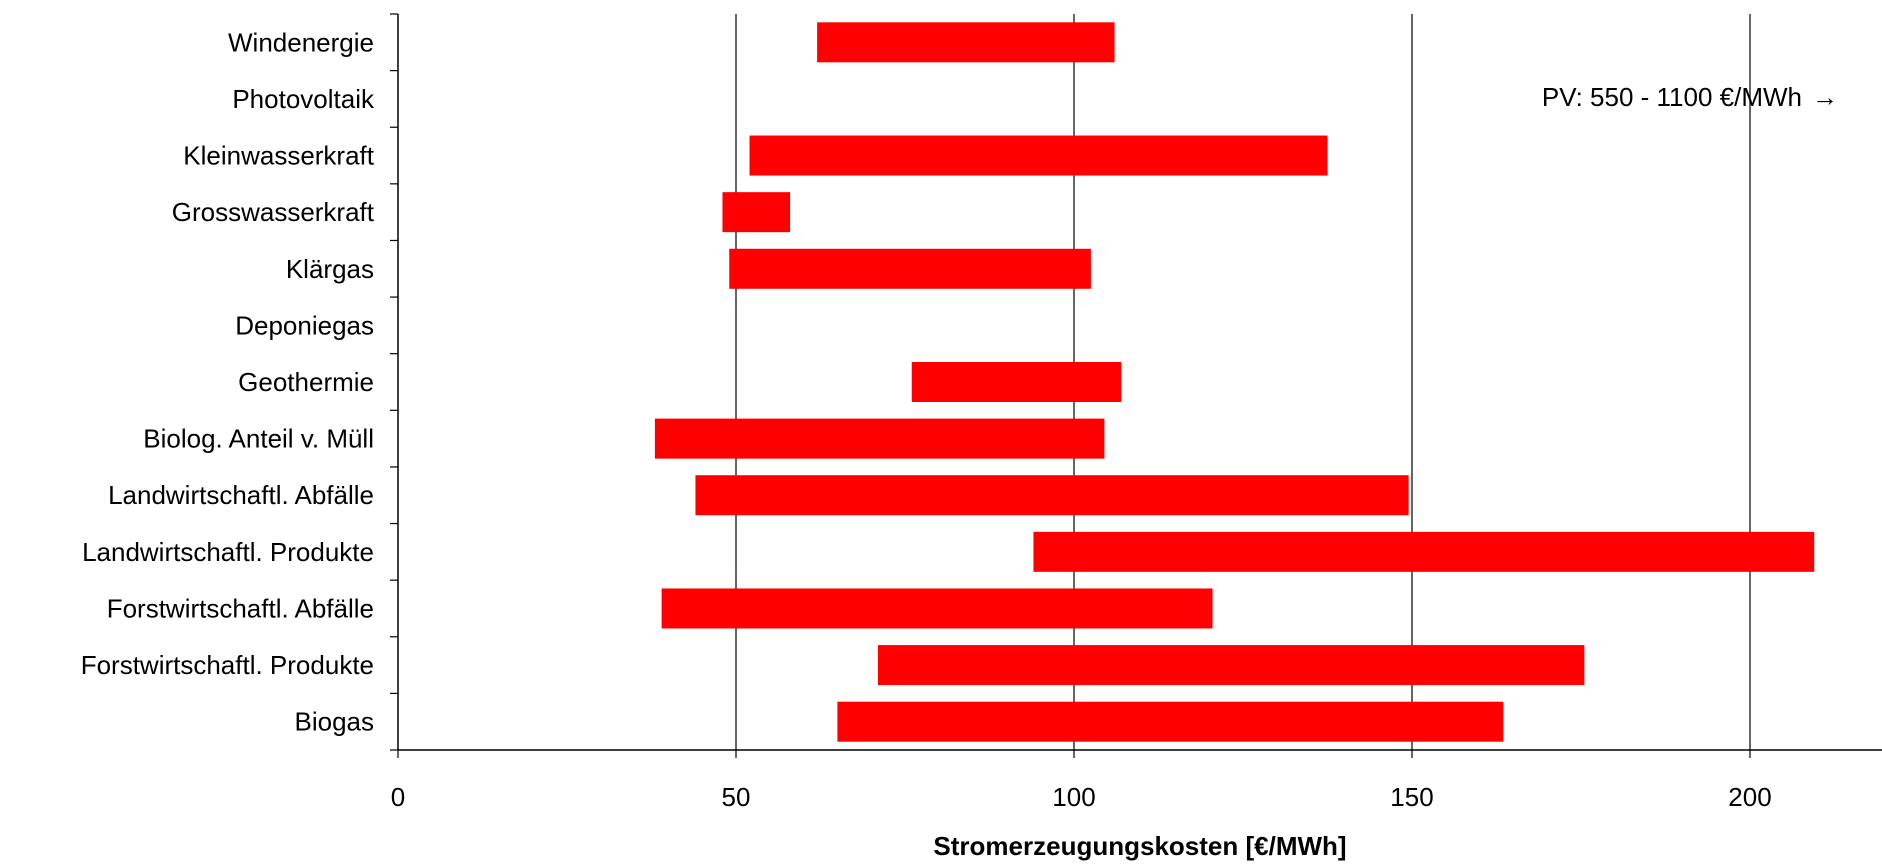 This screenshot has height=865, width=1882. Describe the element at coordinates (1170, 721) in the screenshot. I see `bar-biogas` at that location.